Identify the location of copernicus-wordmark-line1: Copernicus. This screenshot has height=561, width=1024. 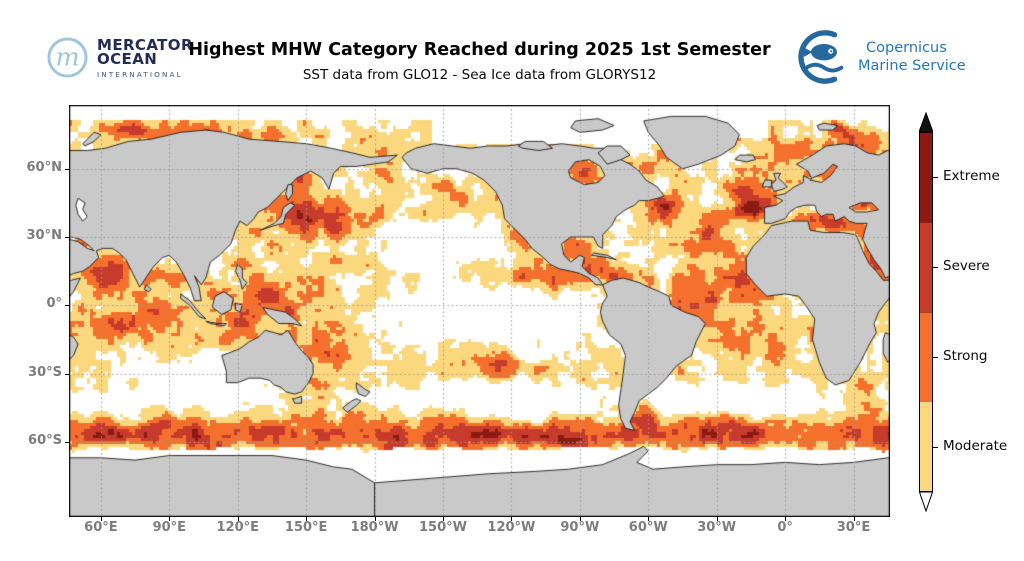
(906, 48).